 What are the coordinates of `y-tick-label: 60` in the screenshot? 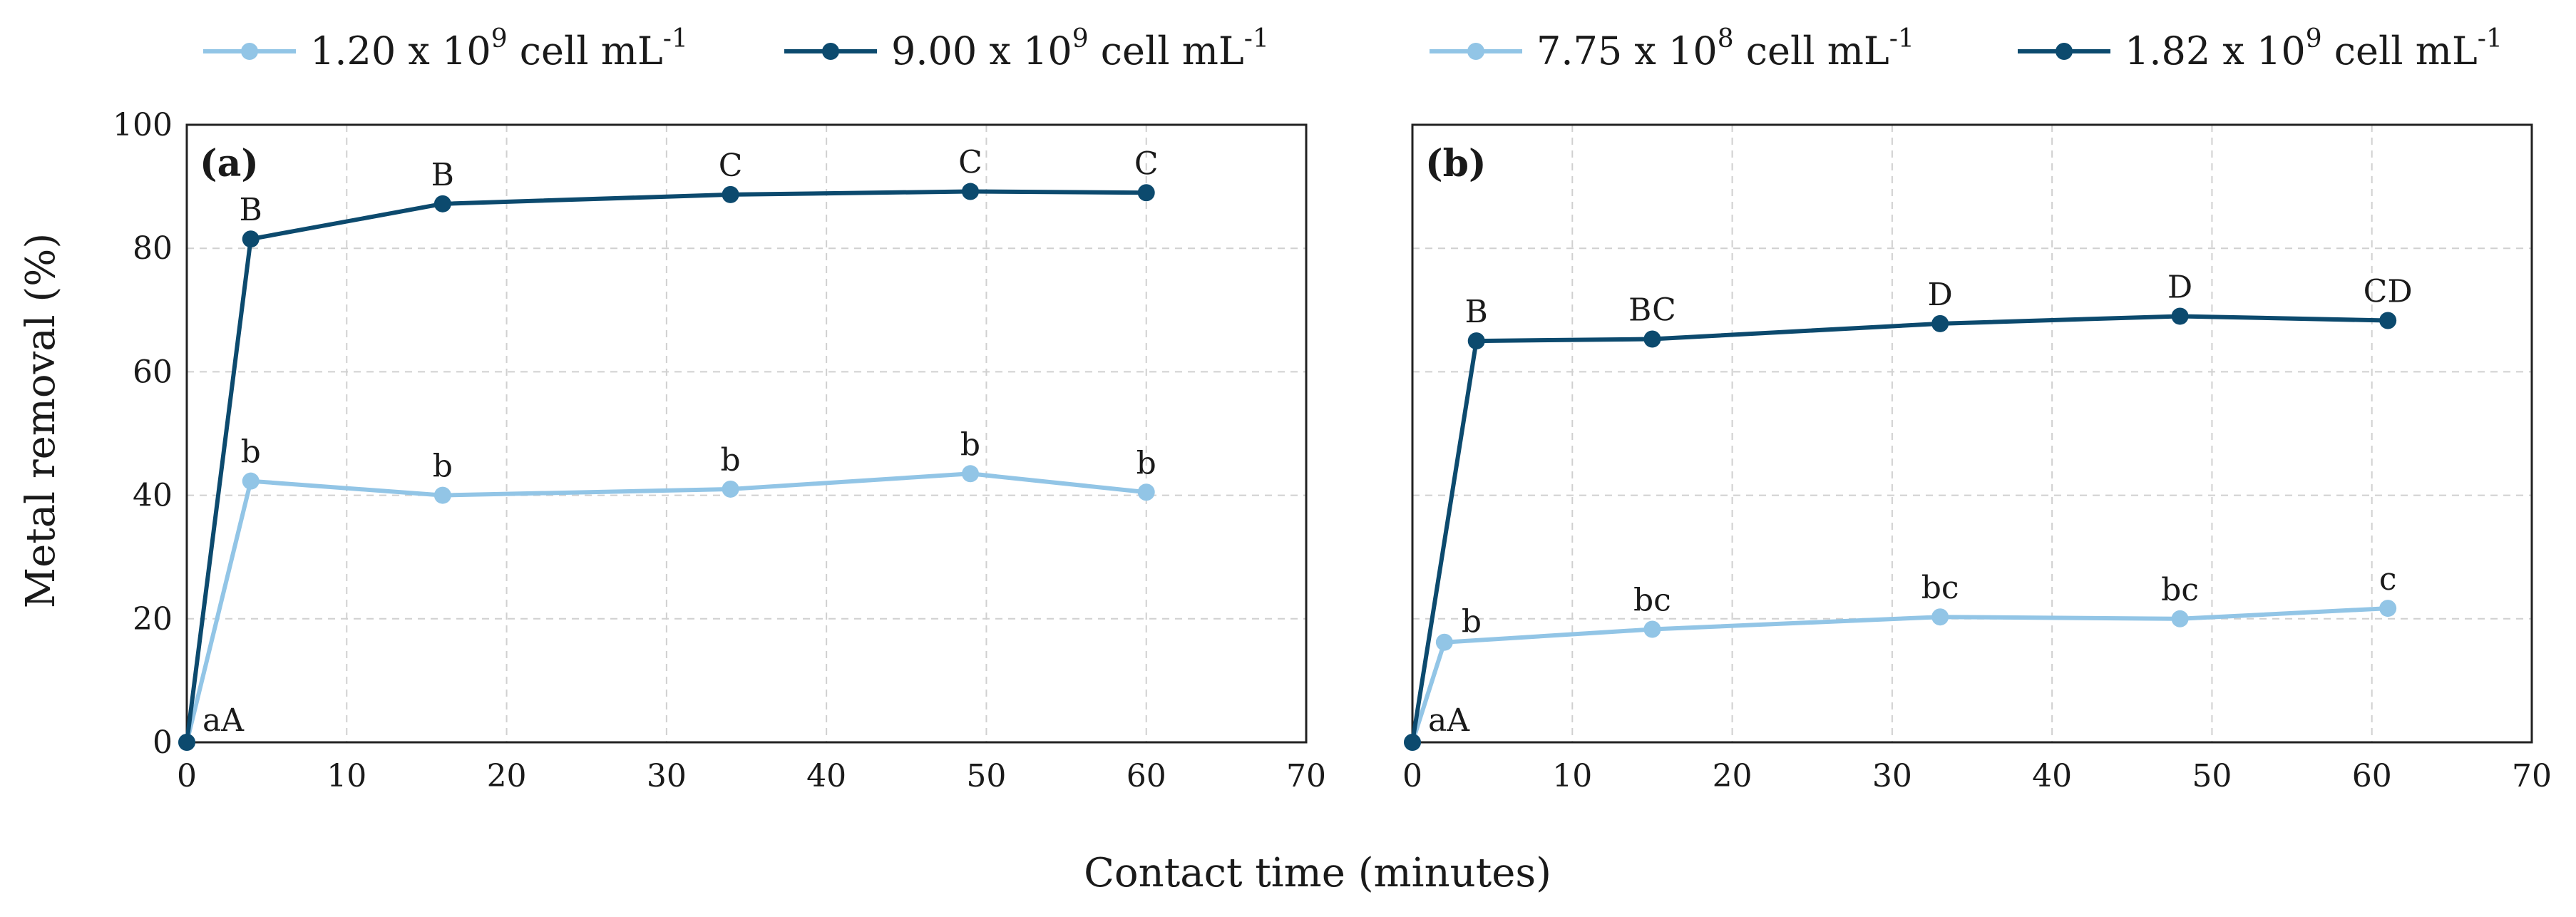 It's located at (153, 372).